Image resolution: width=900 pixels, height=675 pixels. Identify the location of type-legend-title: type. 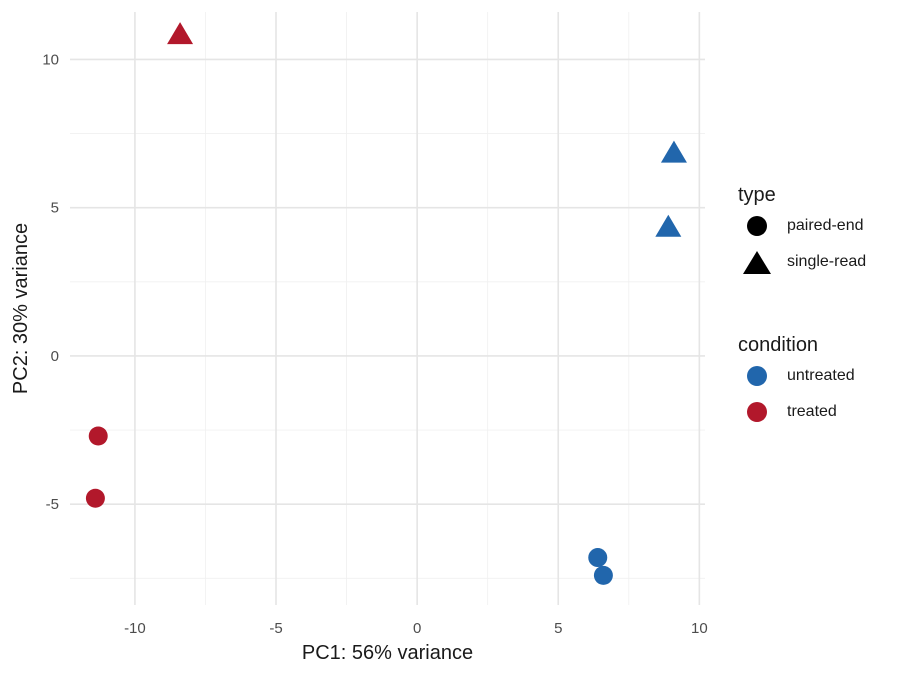
(757, 195).